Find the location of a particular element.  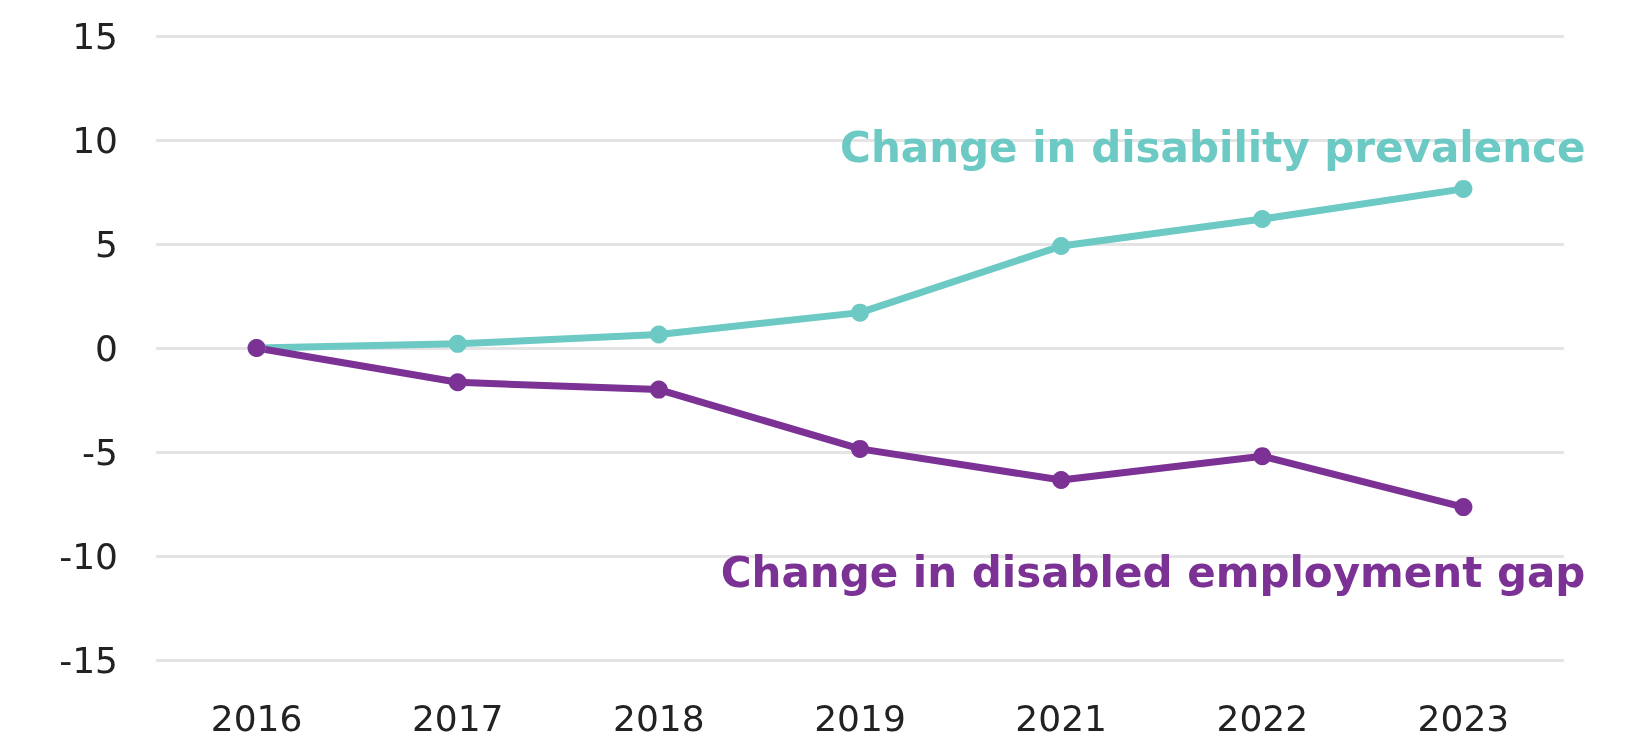

x-tick-label: 2017 is located at coordinates (457, 718).